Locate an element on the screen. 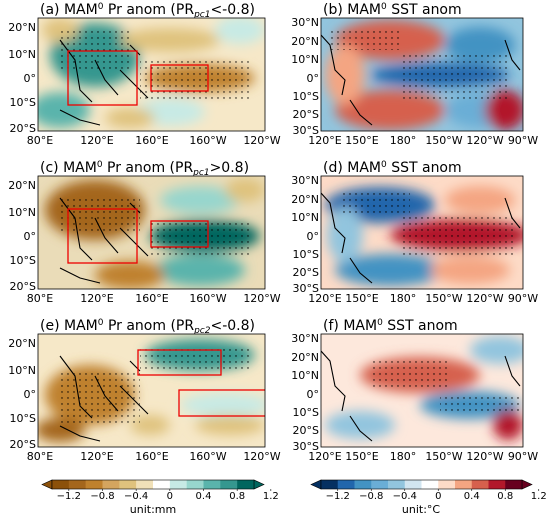 The image size is (550, 523). tick-label: 30°N is located at coordinates (305, 22).